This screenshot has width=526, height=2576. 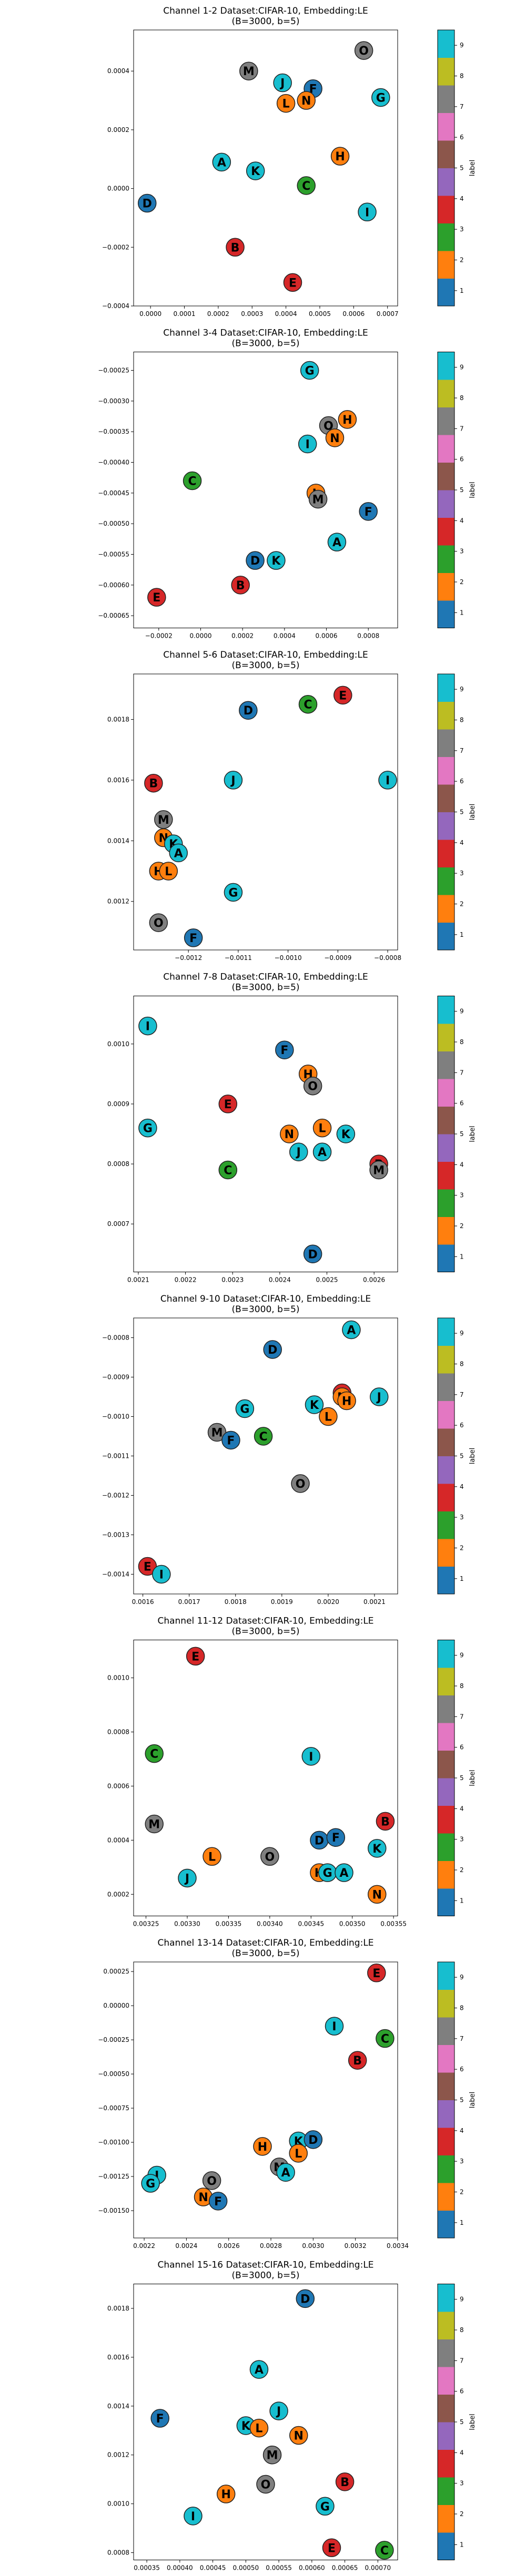 I want to click on colorbar-tick-label: 1, so click(x=462, y=290).